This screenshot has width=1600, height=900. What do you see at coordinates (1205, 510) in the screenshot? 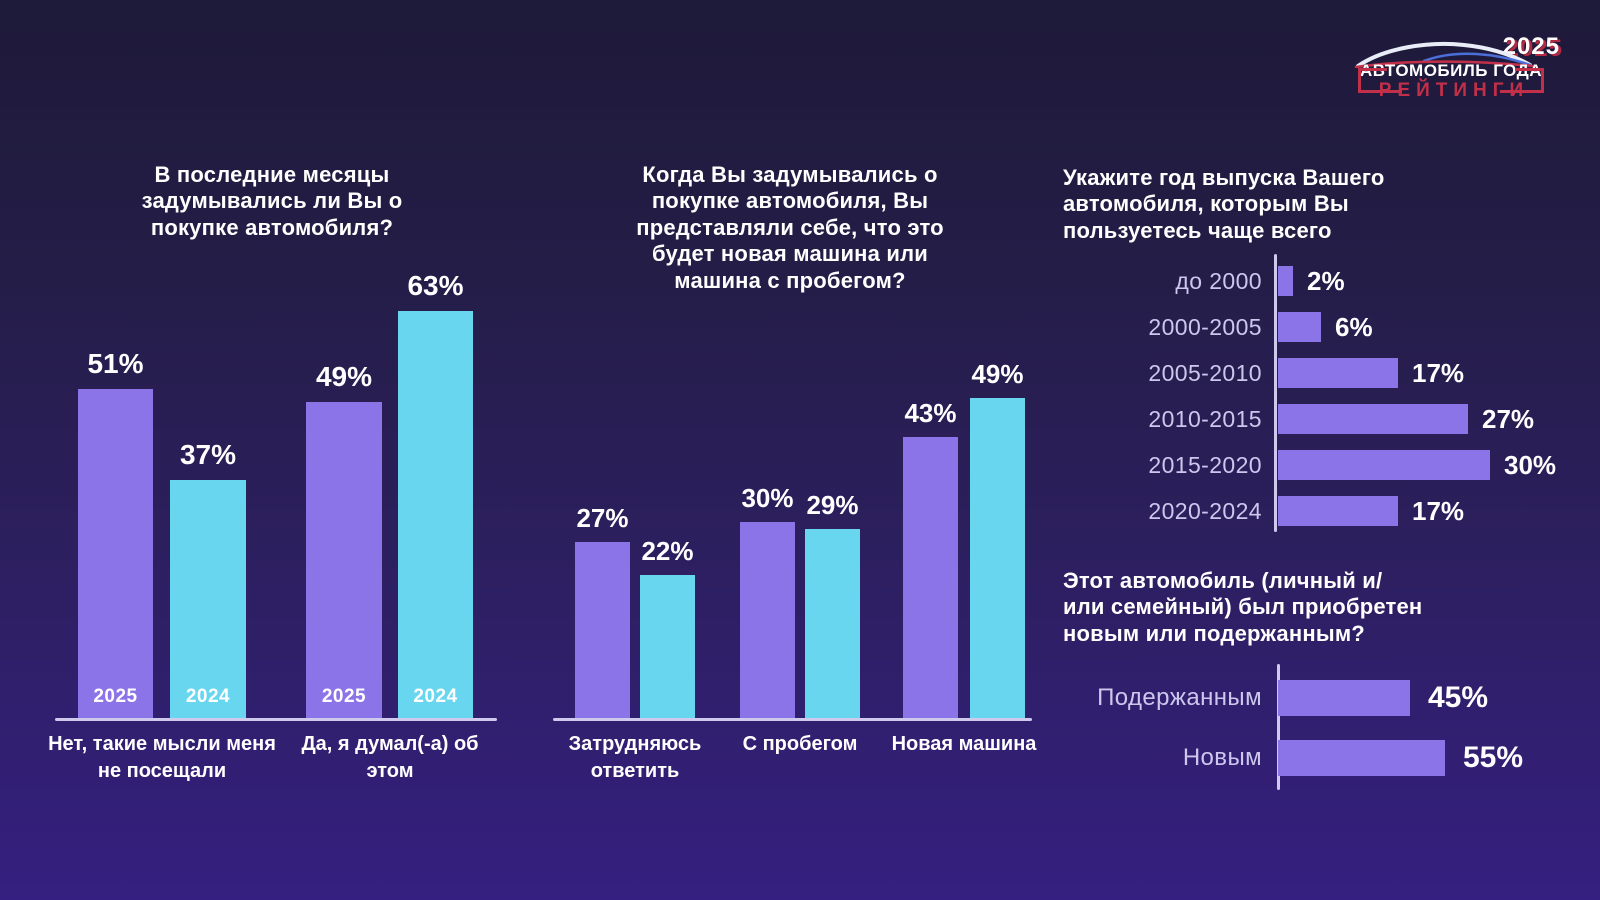
I see `category-label: 2020-2024` at bounding box center [1205, 510].